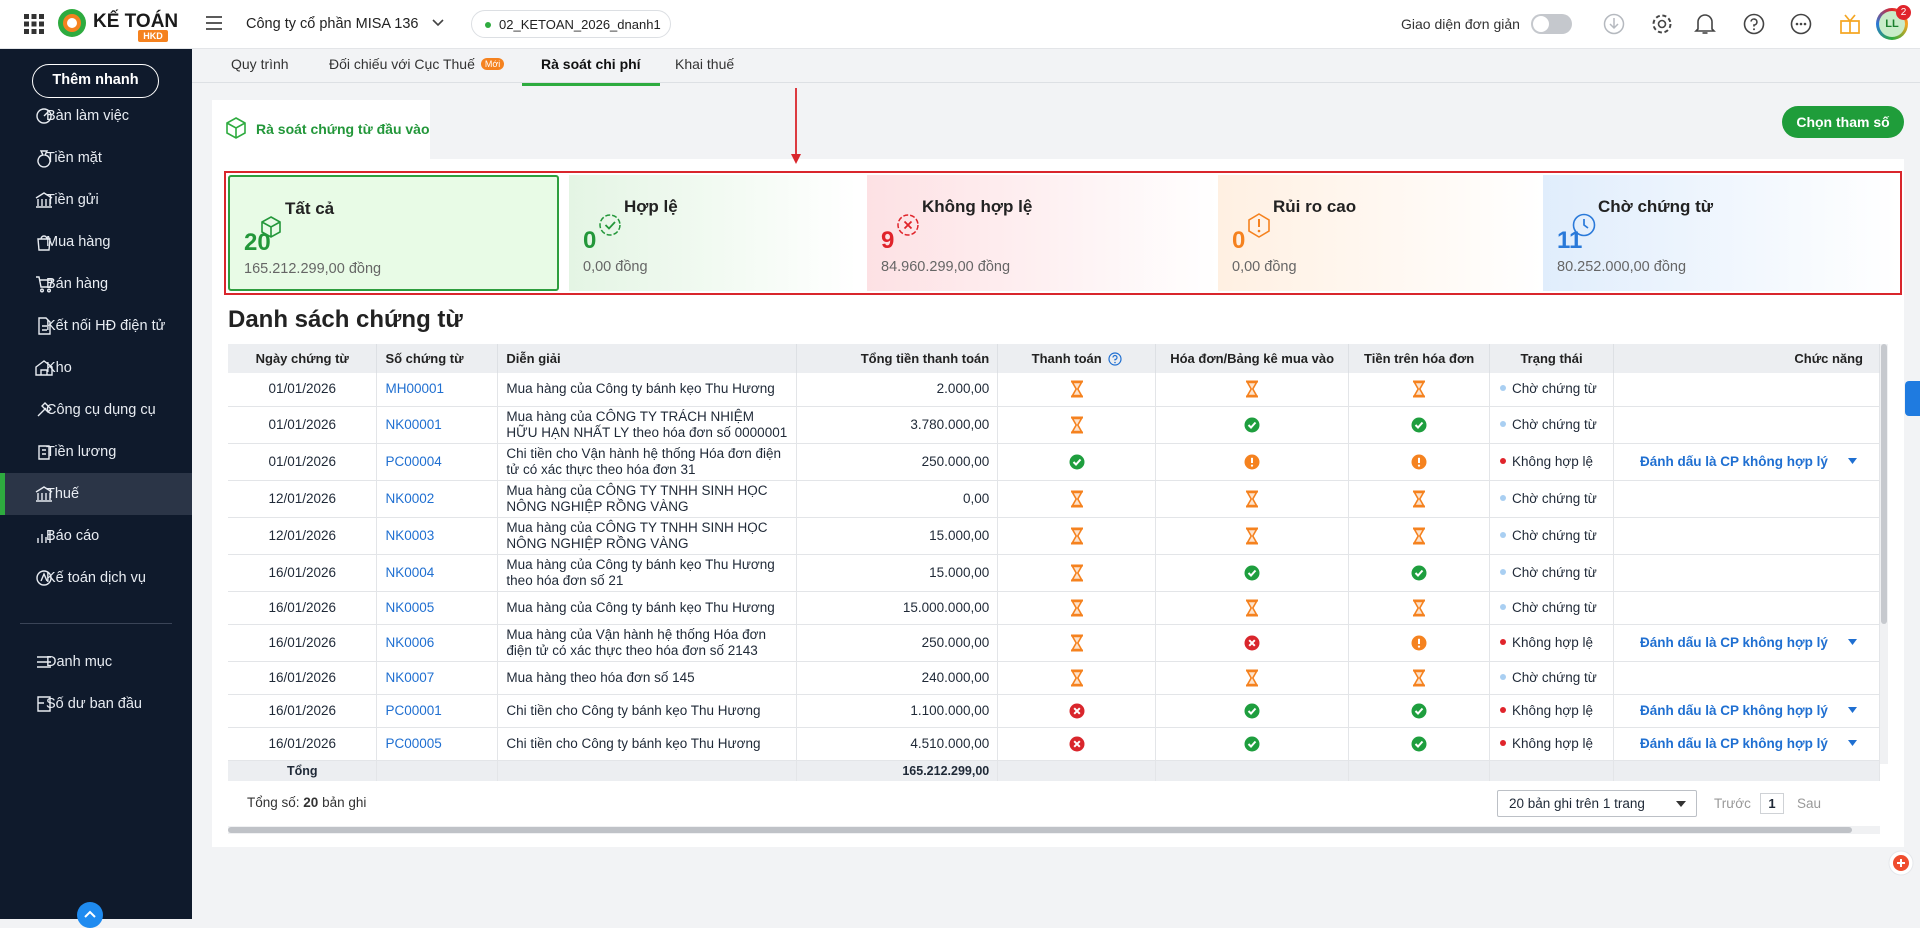 The width and height of the screenshot is (1920, 928). What do you see at coordinates (96, 452) in the screenshot?
I see `sidebar-item: Tiền lương` at bounding box center [96, 452].